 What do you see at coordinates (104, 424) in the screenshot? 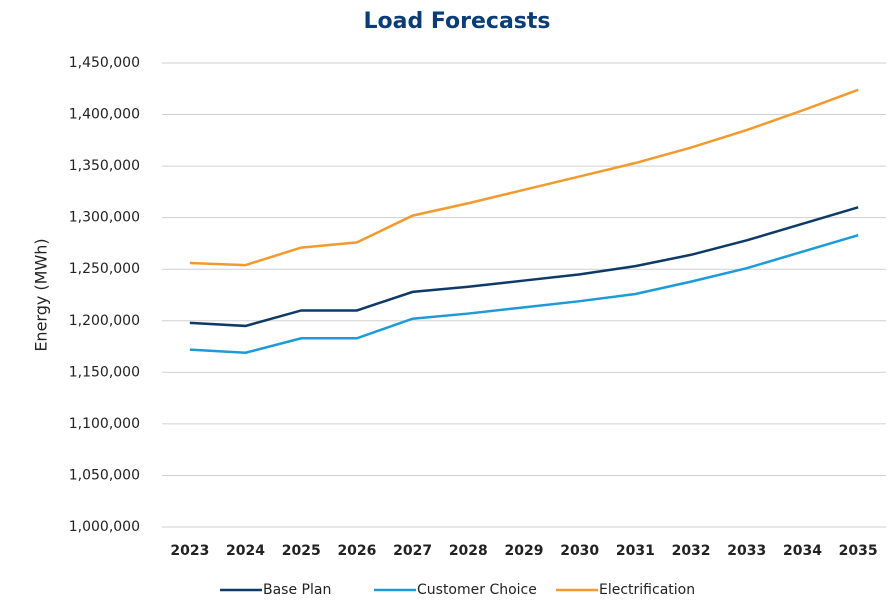
I see `y-tick-label: 1,100,000` at bounding box center [104, 424].